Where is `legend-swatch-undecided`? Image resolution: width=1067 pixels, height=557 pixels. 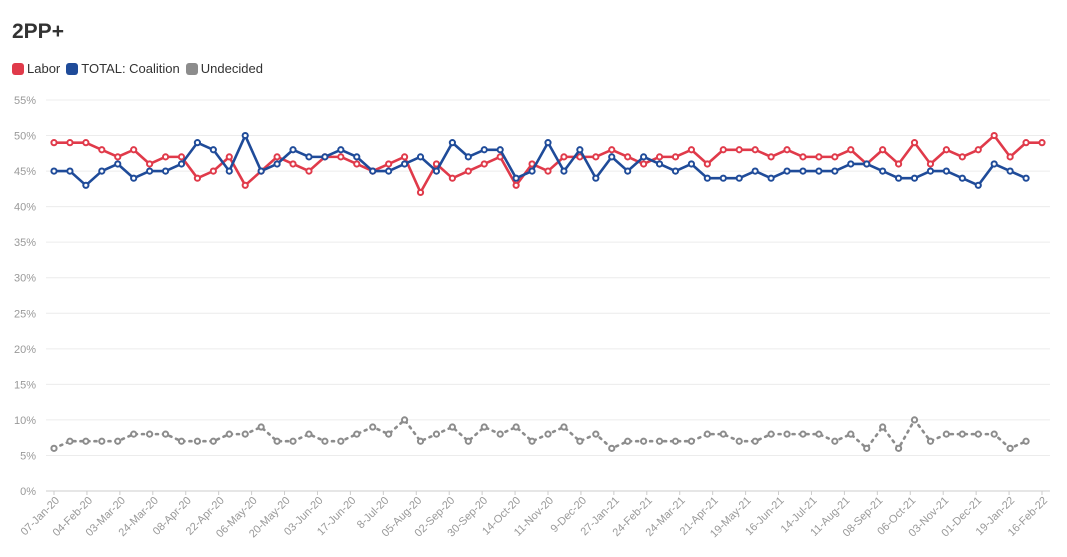
legend-swatch-undecided is located at coordinates (191, 68).